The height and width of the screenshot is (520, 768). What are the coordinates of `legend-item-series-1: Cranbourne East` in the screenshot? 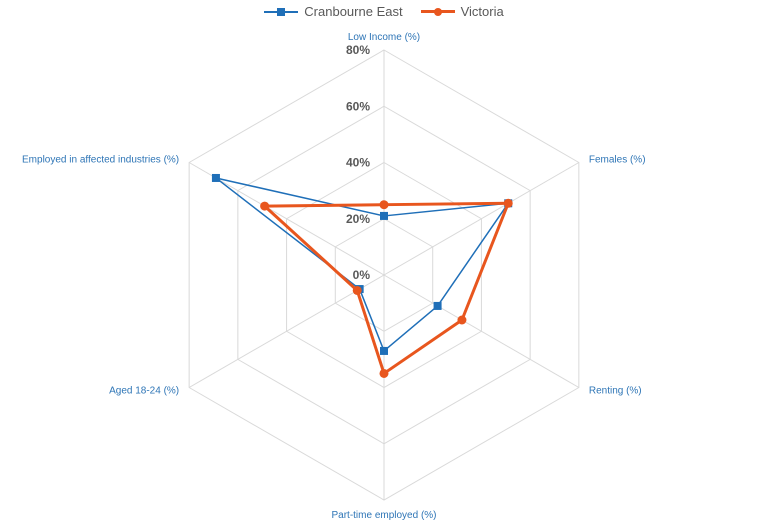 It's located at (333, 11).